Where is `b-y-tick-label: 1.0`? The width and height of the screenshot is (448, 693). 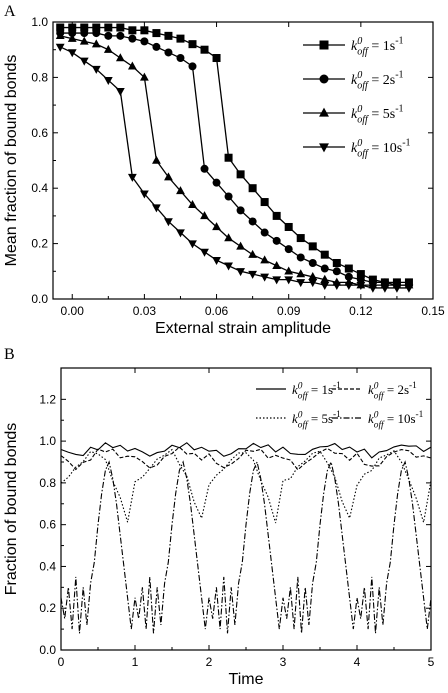 b-y-tick-label: 1.0 is located at coordinates (47, 441).